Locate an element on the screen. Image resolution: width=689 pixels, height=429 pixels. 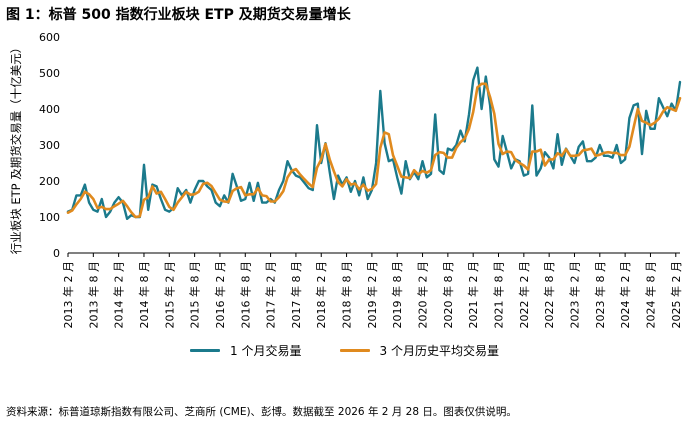
x-tick-label: 2016 年 2 月 is located at coordinates (220, 294).